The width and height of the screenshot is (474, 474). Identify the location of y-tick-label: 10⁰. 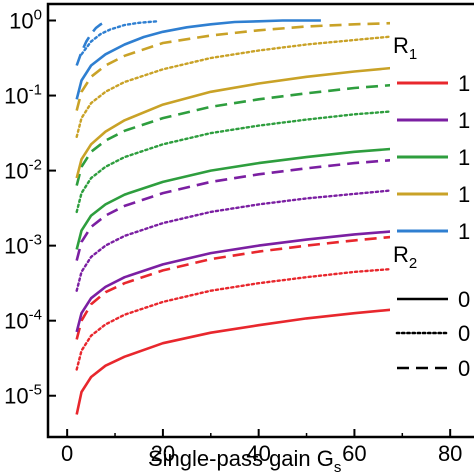
(25, 20).